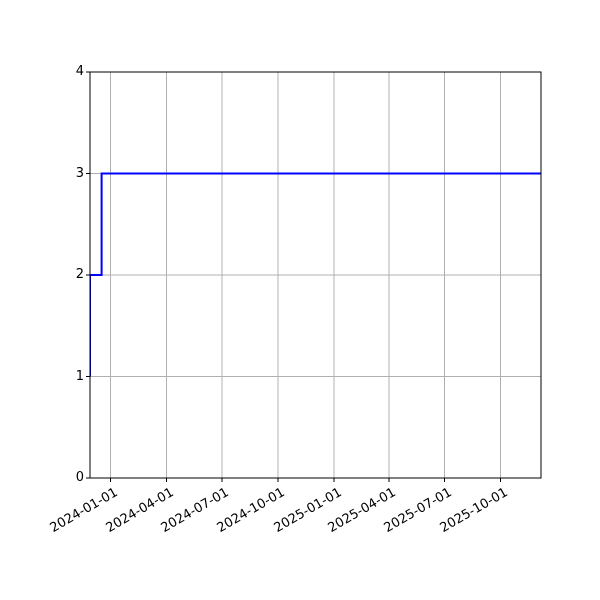 Image resolution: width=600 pixels, height=600 pixels. Describe the element at coordinates (79, 71) in the screenshot. I see `y-tick-label: 4` at that location.